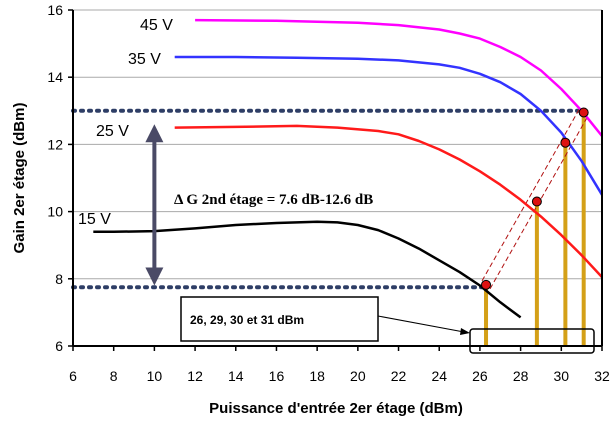 Image resolution: width=611 pixels, height=421 pixels. What do you see at coordinates (336, 408) in the screenshot?
I see `x-axis-title: Puissance d'entrée 2er étage (dBm)` at bounding box center [336, 408].